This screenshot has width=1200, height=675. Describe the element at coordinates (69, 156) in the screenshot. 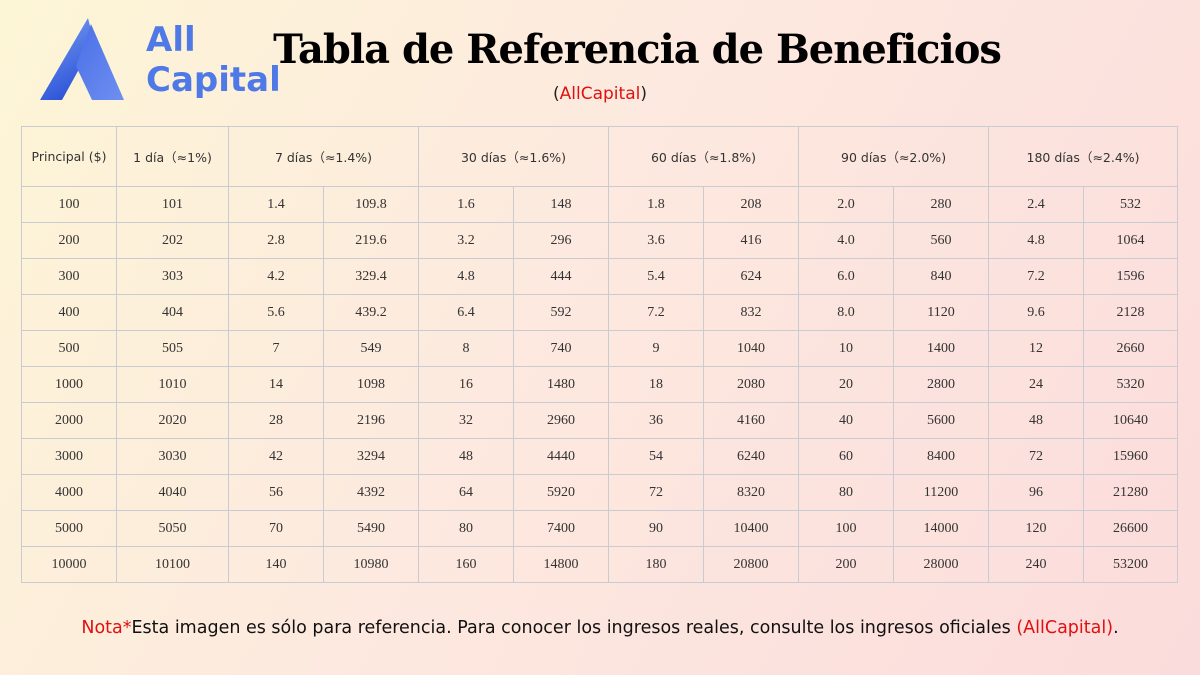

I see `column-header: Principal ($)` at that location.